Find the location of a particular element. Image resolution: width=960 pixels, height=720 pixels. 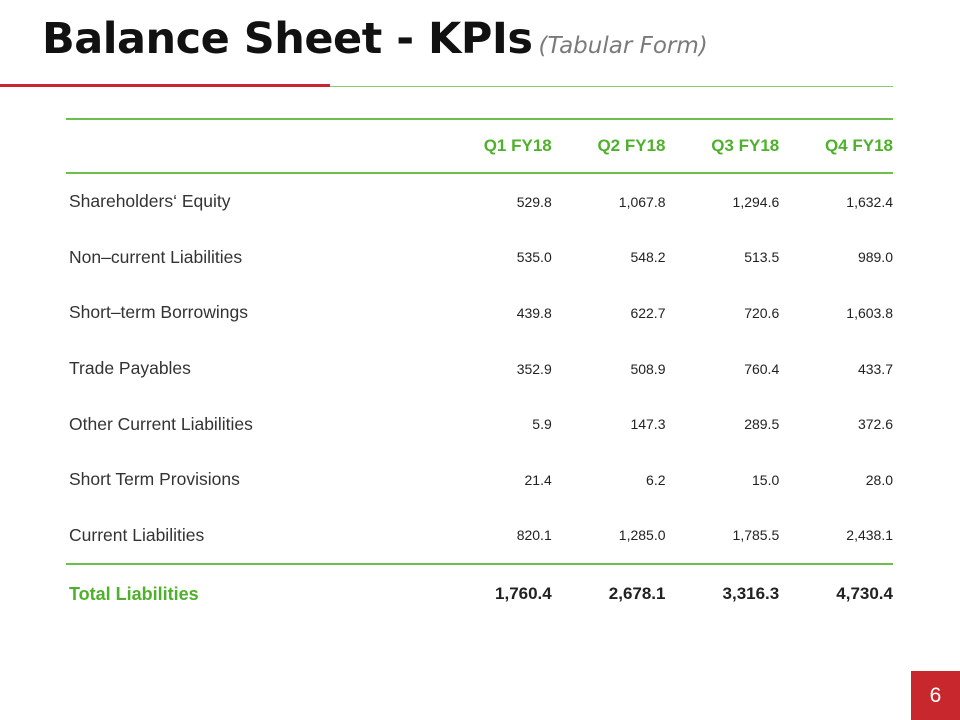

table-cell: 289.5 is located at coordinates (762, 424).